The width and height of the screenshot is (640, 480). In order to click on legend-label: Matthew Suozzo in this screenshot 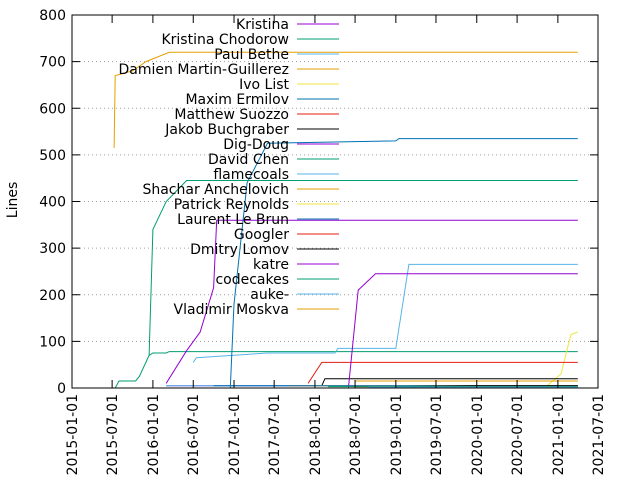, I will do `click(231, 115)`.